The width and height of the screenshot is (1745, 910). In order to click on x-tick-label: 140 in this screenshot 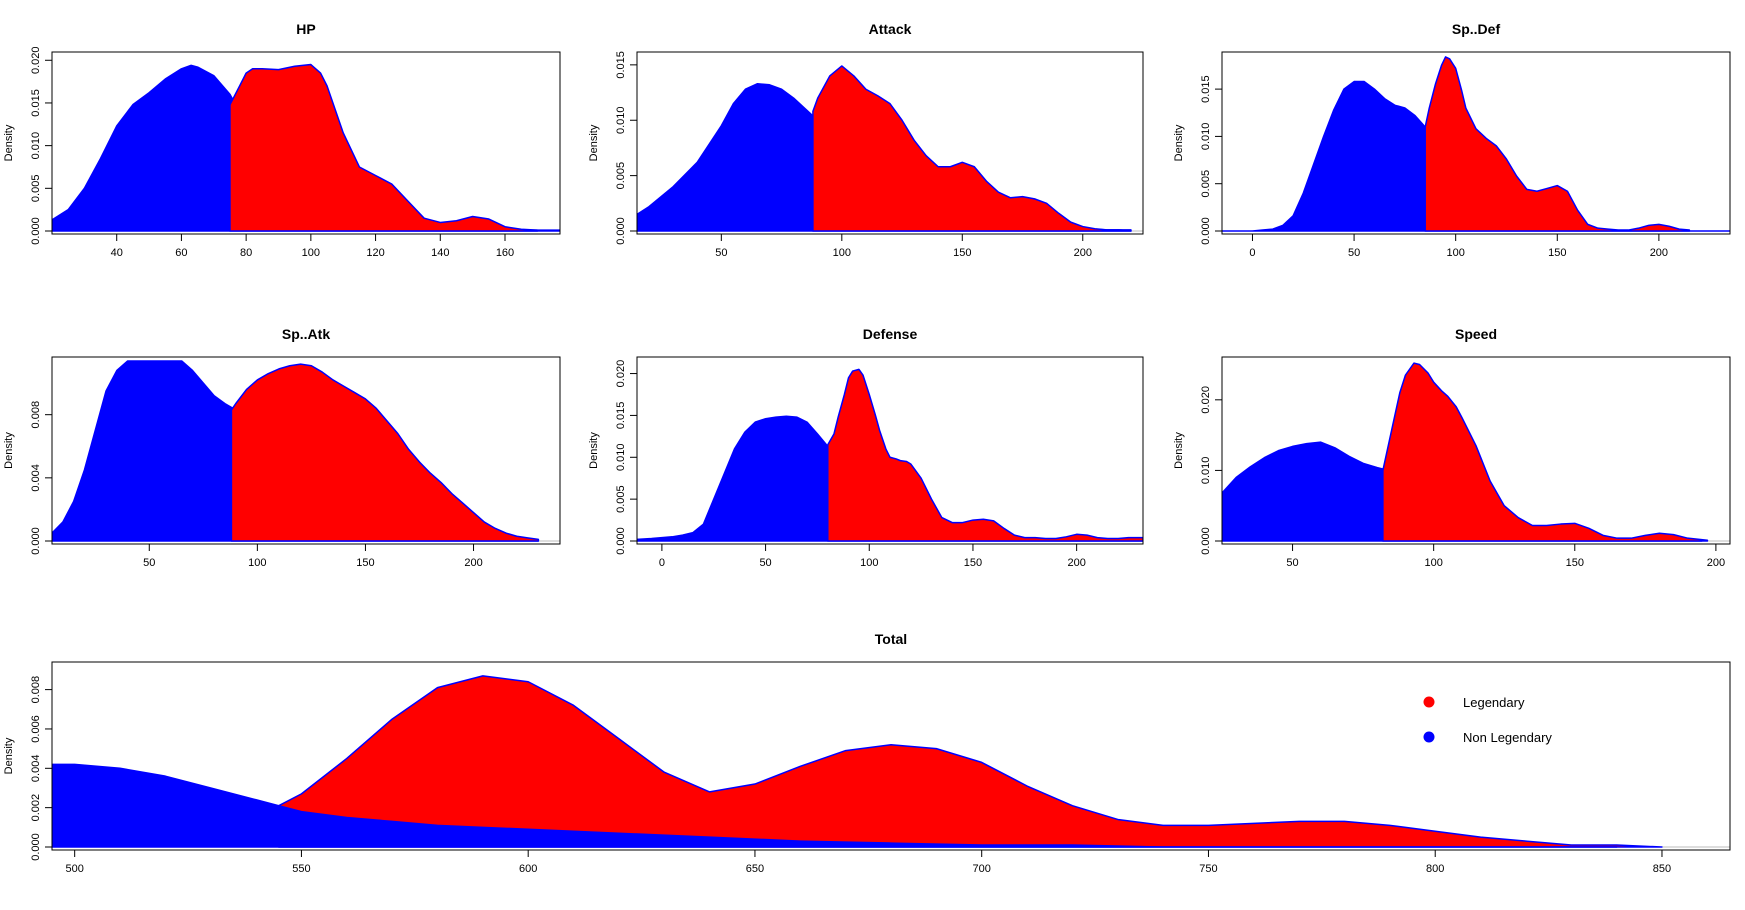, I will do `click(440, 253)`.